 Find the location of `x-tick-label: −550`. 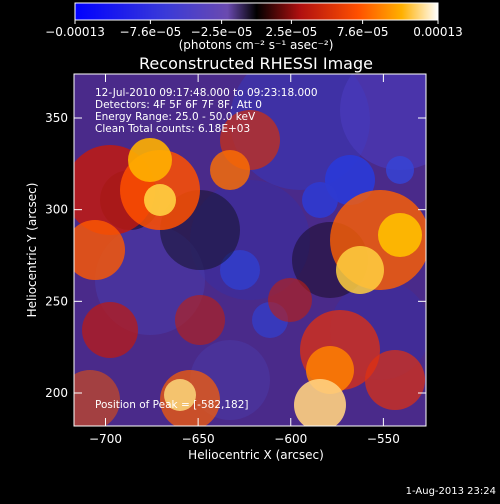

x-tick-label: −550 is located at coordinates (383, 439).